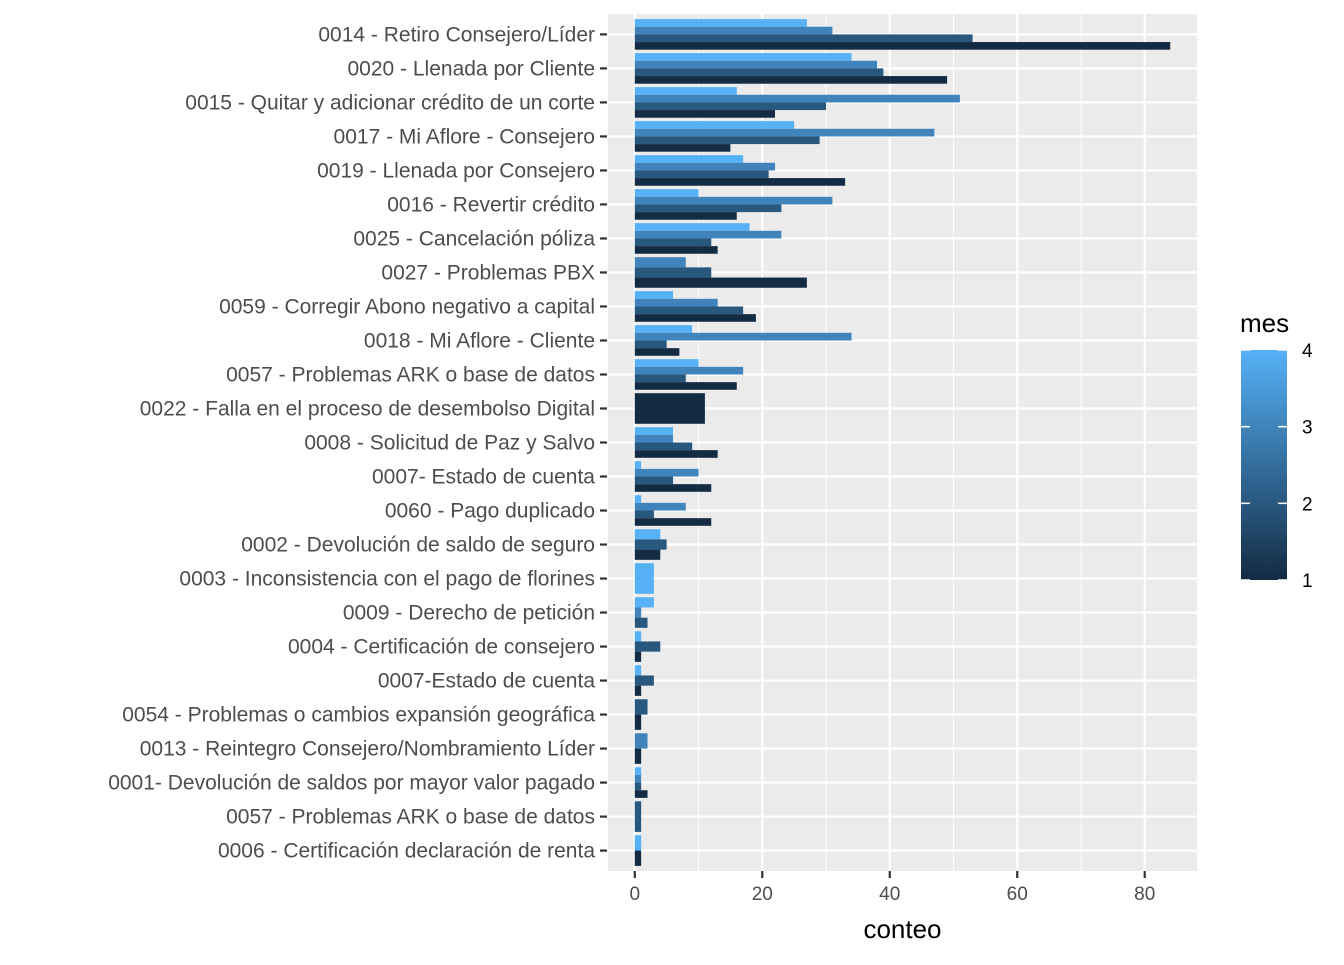 The height and width of the screenshot is (965, 1344). Describe the element at coordinates (471, 68) in the screenshot. I see `category-label: 0020 - Llenada por Cliente` at that location.